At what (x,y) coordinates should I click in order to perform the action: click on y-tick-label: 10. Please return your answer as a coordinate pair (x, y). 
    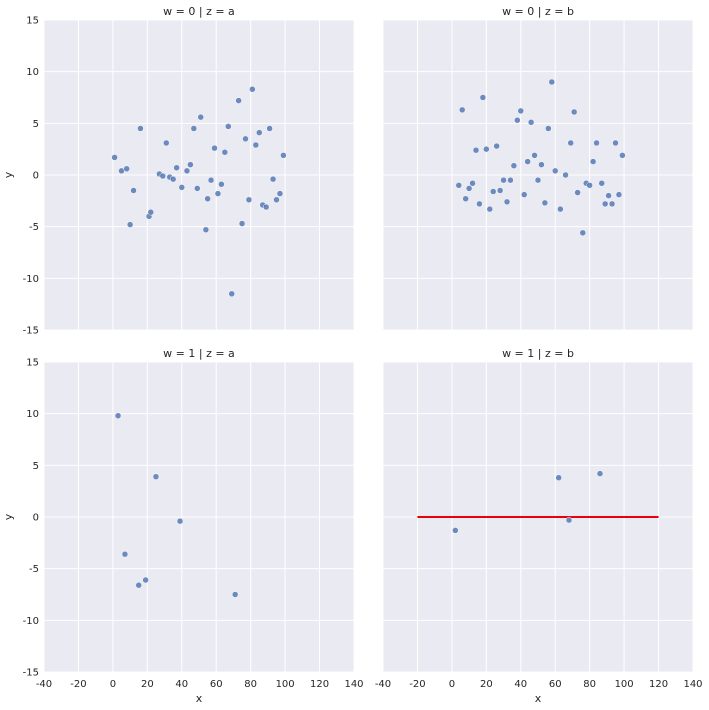
    Looking at the image, I should click on (32, 72).